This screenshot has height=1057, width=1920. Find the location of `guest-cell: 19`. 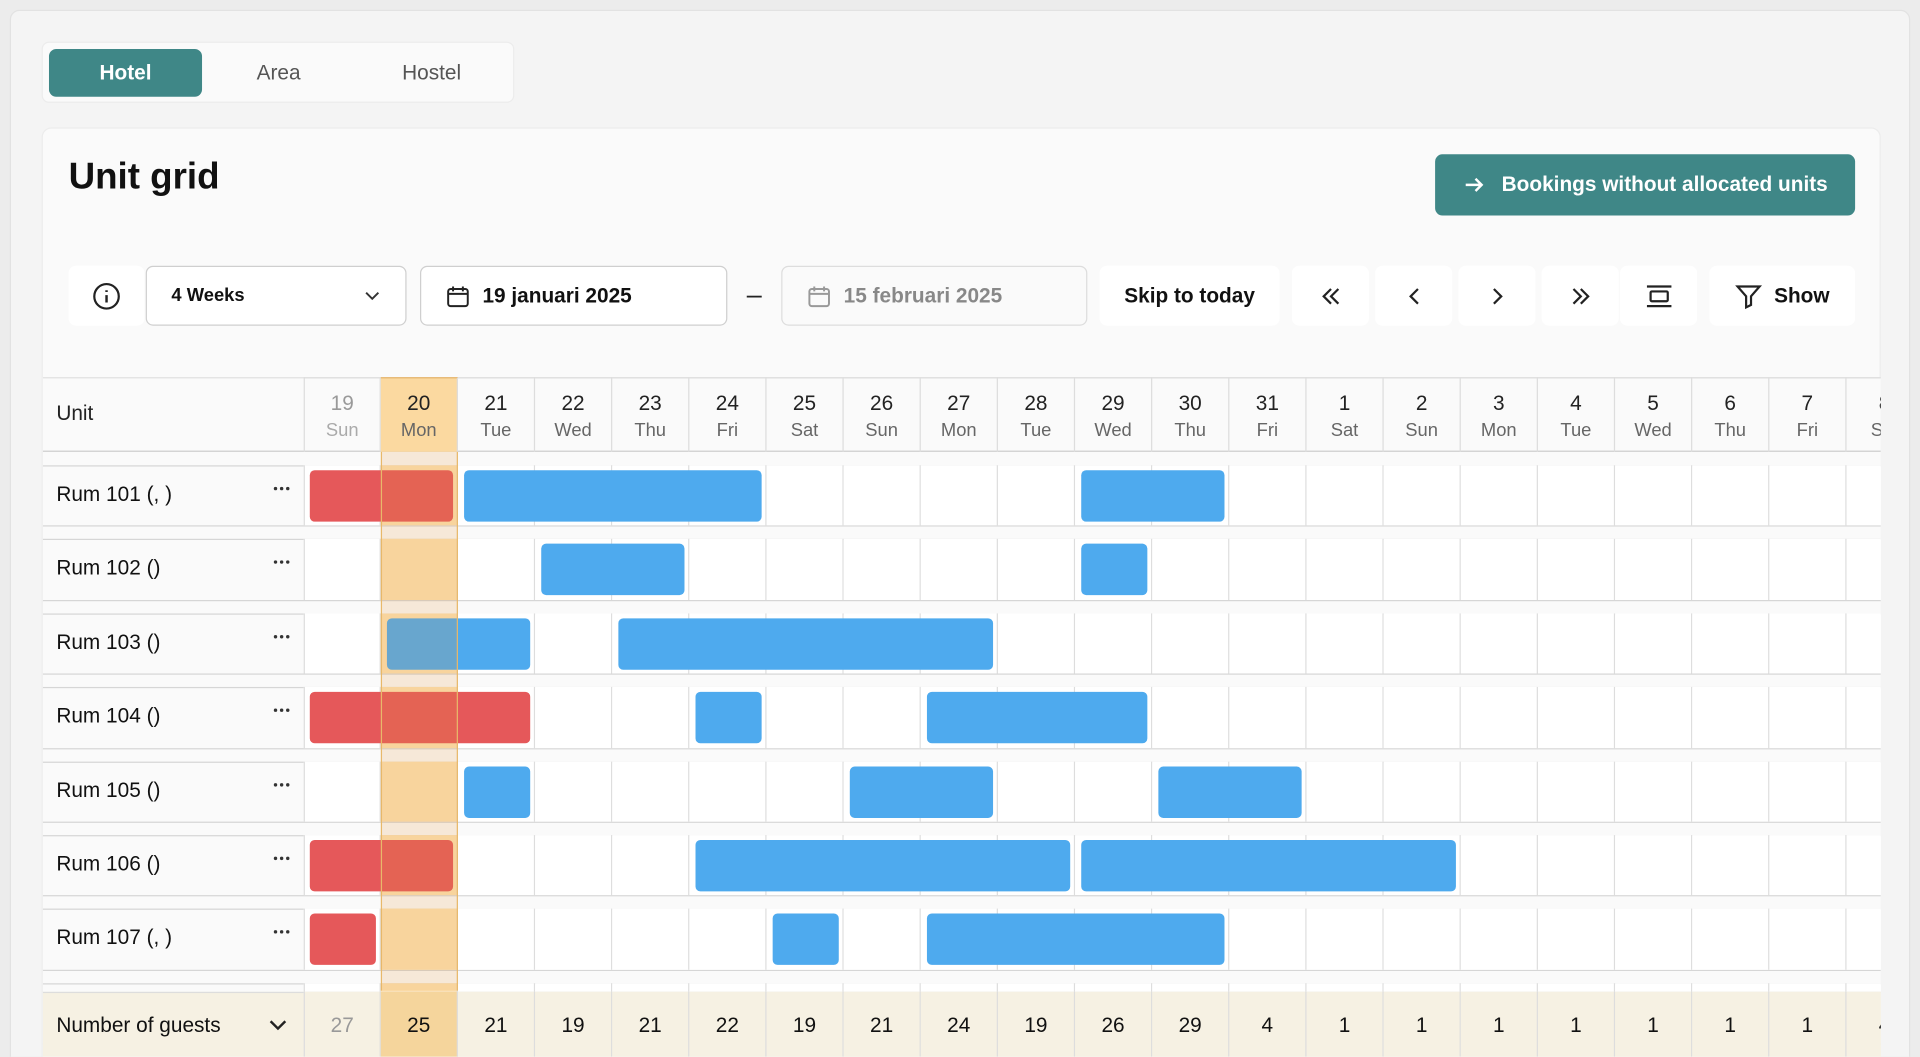

guest-cell: 19 is located at coordinates (805, 1024).